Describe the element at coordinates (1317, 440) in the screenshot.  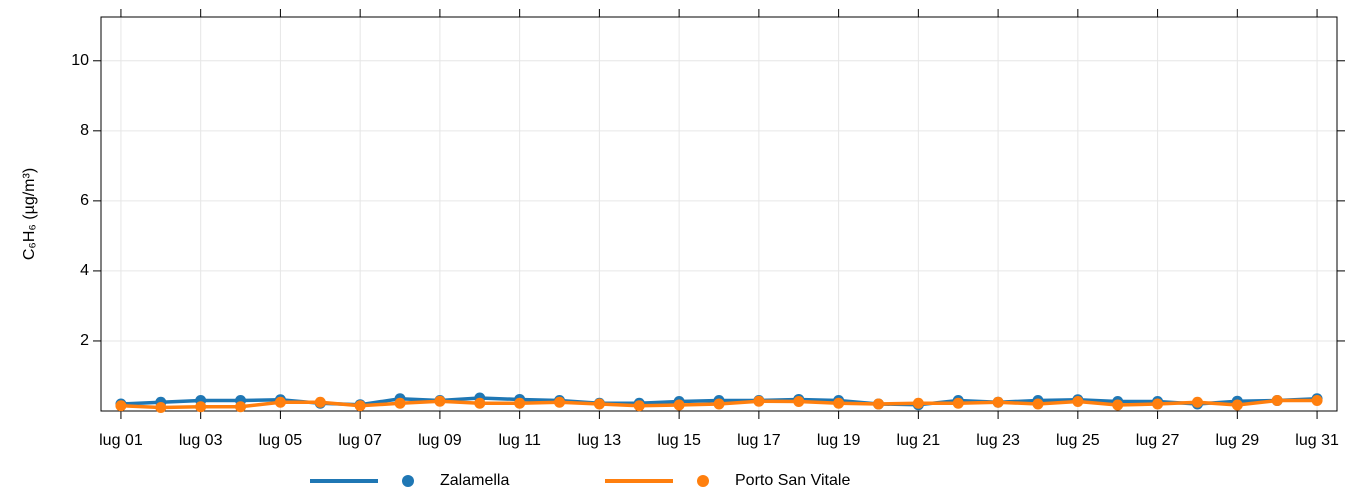
I see `x-tick-label: lug 31` at that location.